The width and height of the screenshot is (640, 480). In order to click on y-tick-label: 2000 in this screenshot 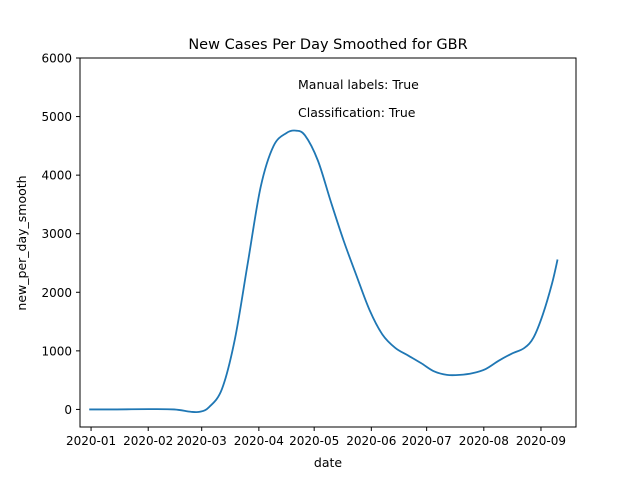, I will do `click(56, 293)`.